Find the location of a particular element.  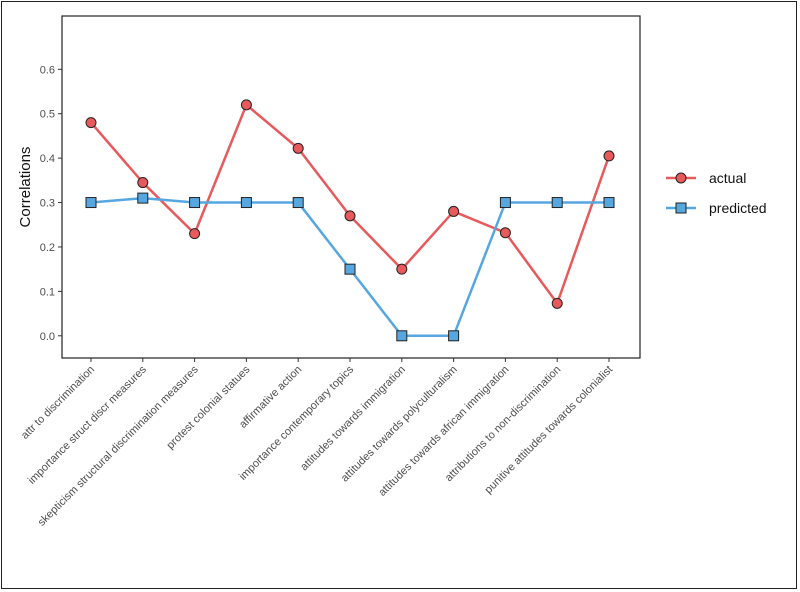

x-tick-label: importance contemporary topics is located at coordinates (297, 423).